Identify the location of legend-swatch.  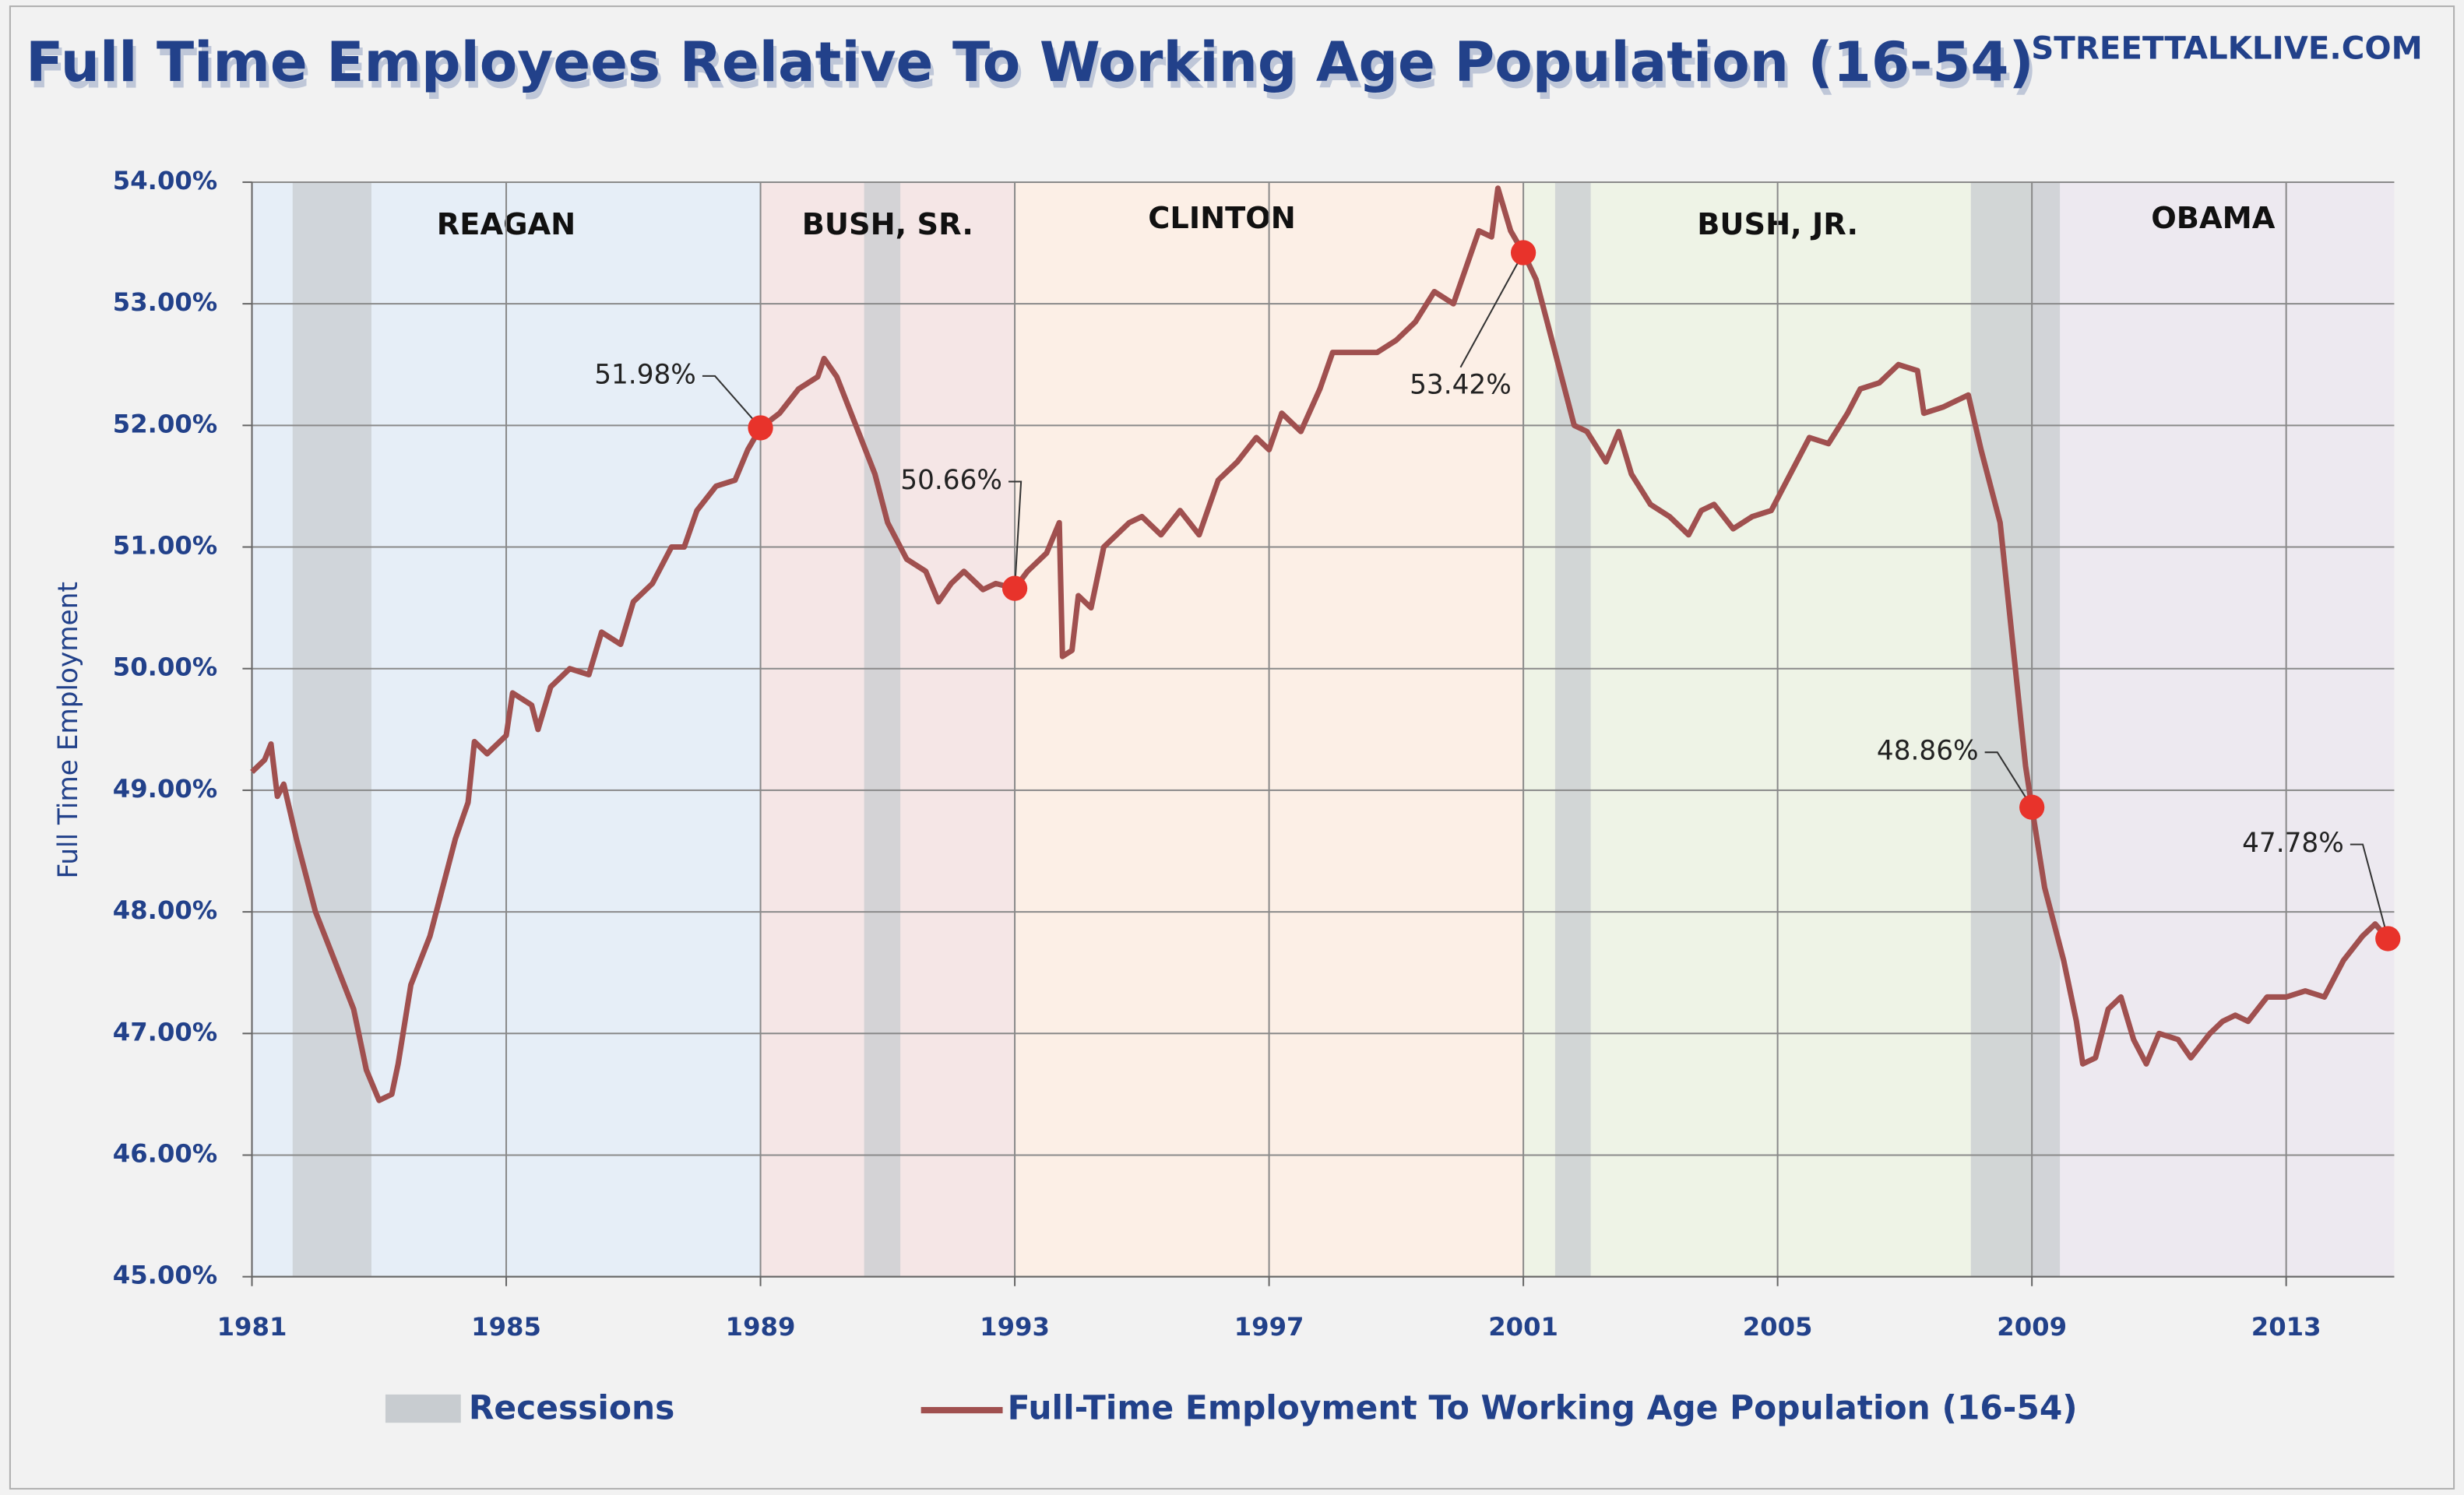
(423, 1409).